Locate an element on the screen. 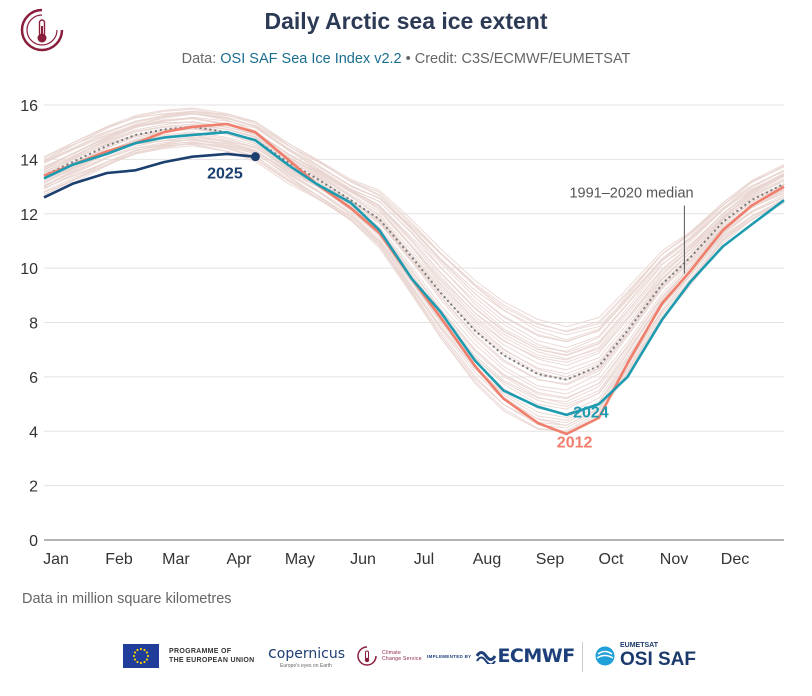  y-tick-label: 0 is located at coordinates (33, 541).